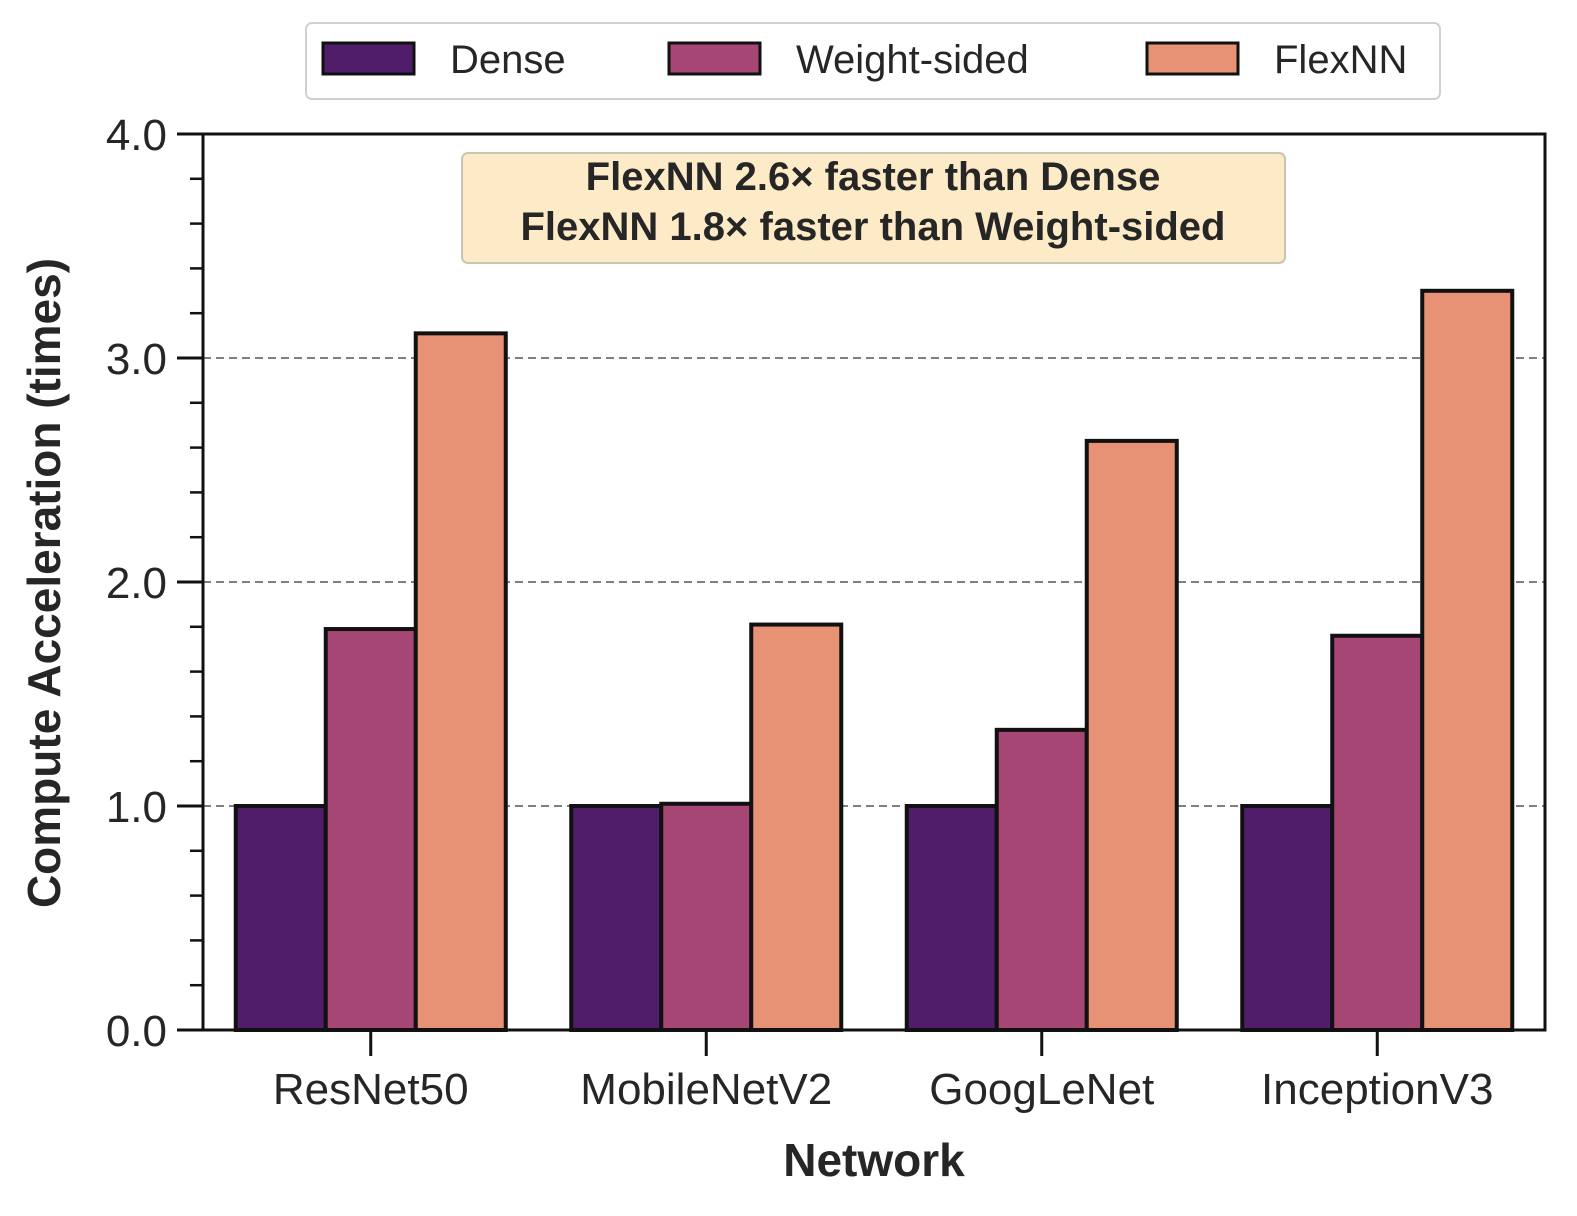 Image resolution: width=1577 pixels, height=1216 pixels. What do you see at coordinates (370, 829) in the screenshot?
I see `bar-resnet50-weight-sided` at bounding box center [370, 829].